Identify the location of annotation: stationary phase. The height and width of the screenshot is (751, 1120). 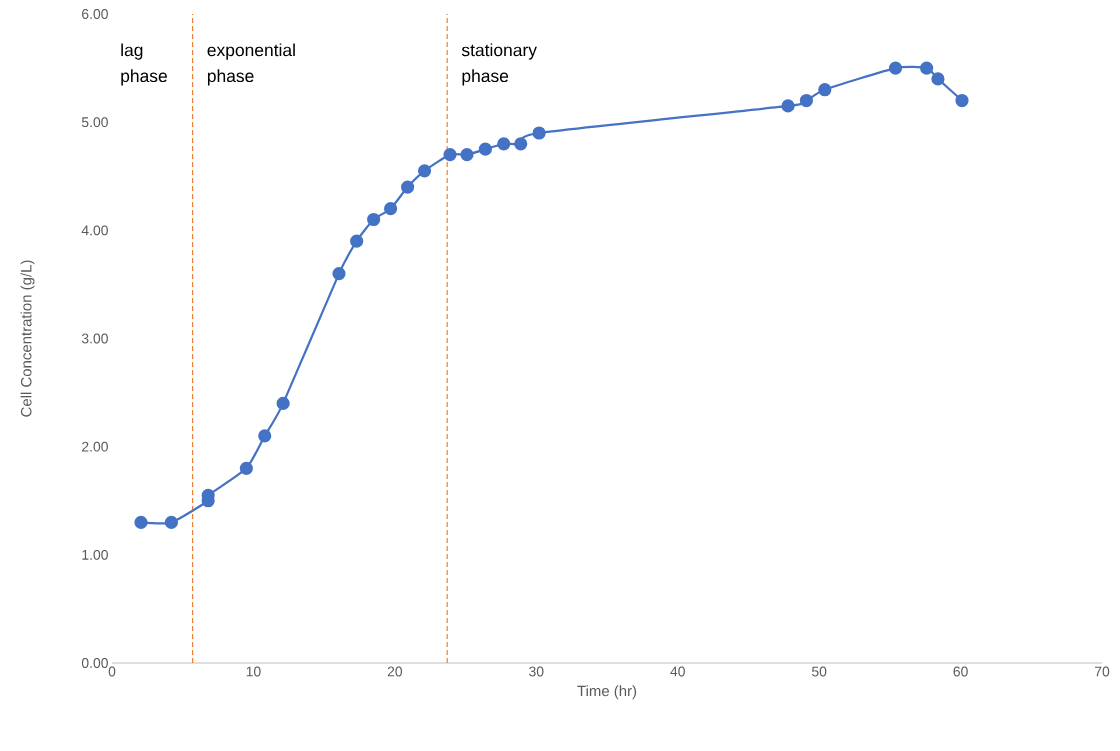
(499, 64).